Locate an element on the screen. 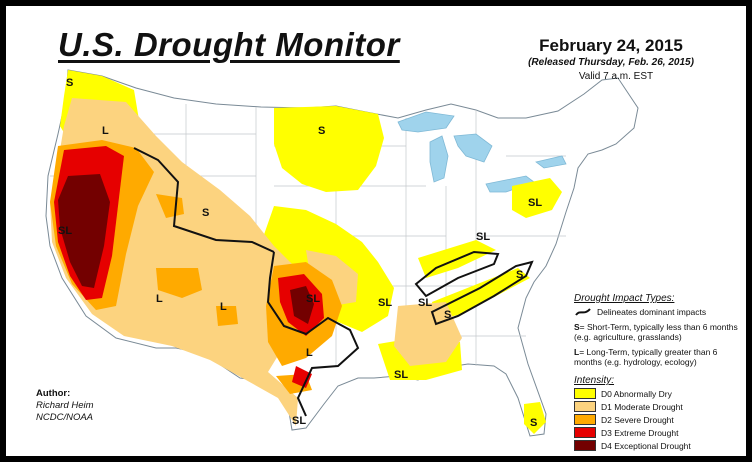  intensity-item: D4 Exceptional Drought is located at coordinates (660, 445).